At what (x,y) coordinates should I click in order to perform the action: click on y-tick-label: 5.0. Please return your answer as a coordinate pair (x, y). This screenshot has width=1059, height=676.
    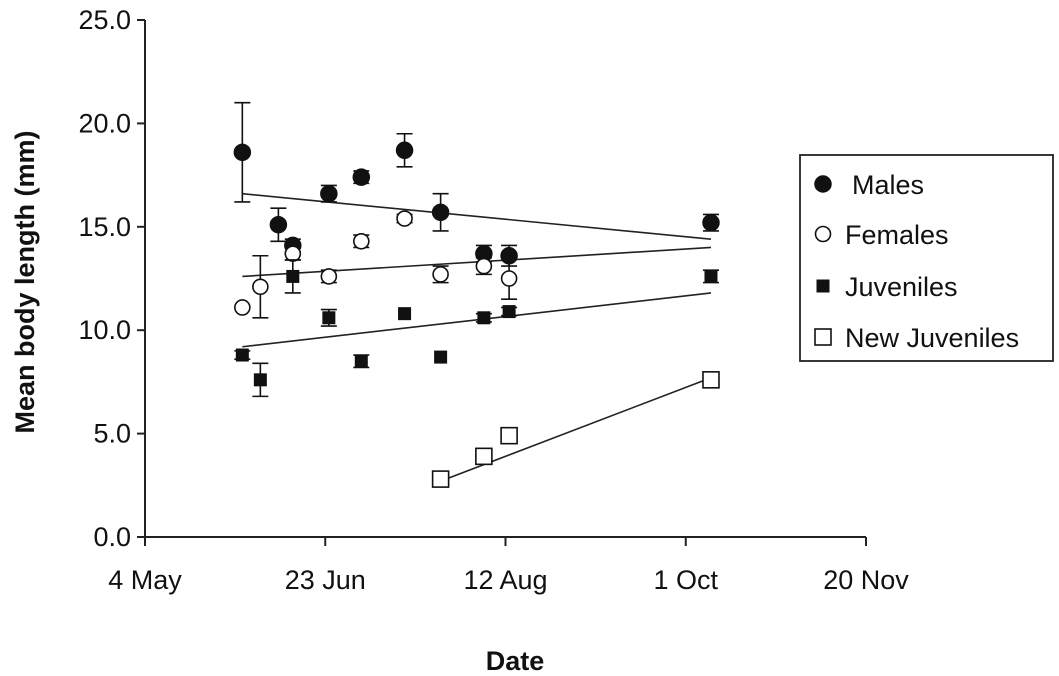
    Looking at the image, I should click on (112, 434).